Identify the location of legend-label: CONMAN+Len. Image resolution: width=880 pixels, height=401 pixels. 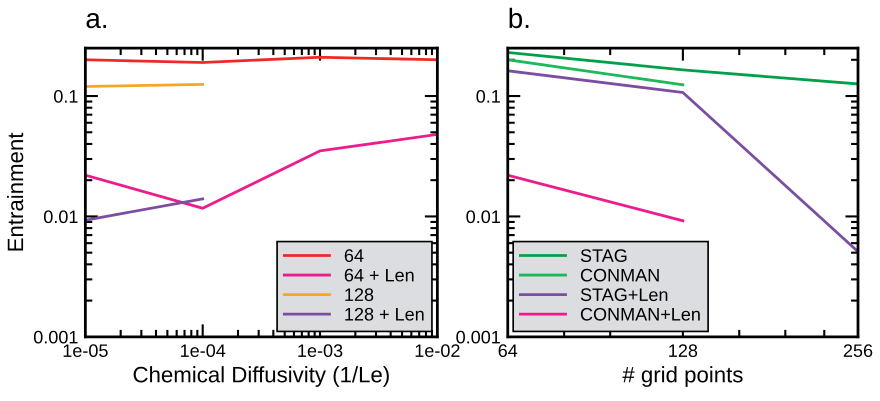
(640, 314).